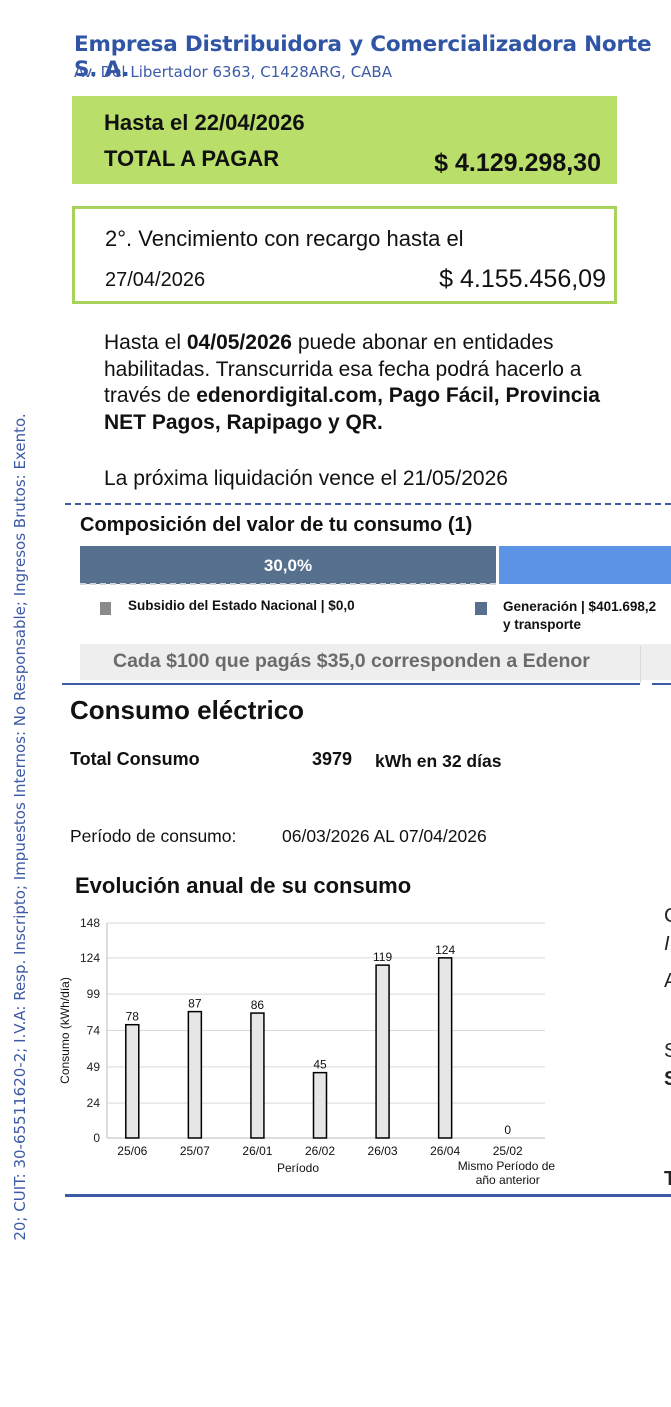  What do you see at coordinates (195, 1151) in the screenshot?
I see `x-tick-label: 25/07` at bounding box center [195, 1151].